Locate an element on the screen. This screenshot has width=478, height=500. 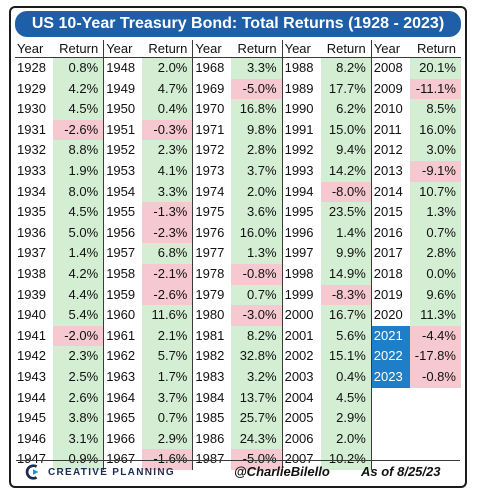
year-cell: 1947 is located at coordinates (31, 459).